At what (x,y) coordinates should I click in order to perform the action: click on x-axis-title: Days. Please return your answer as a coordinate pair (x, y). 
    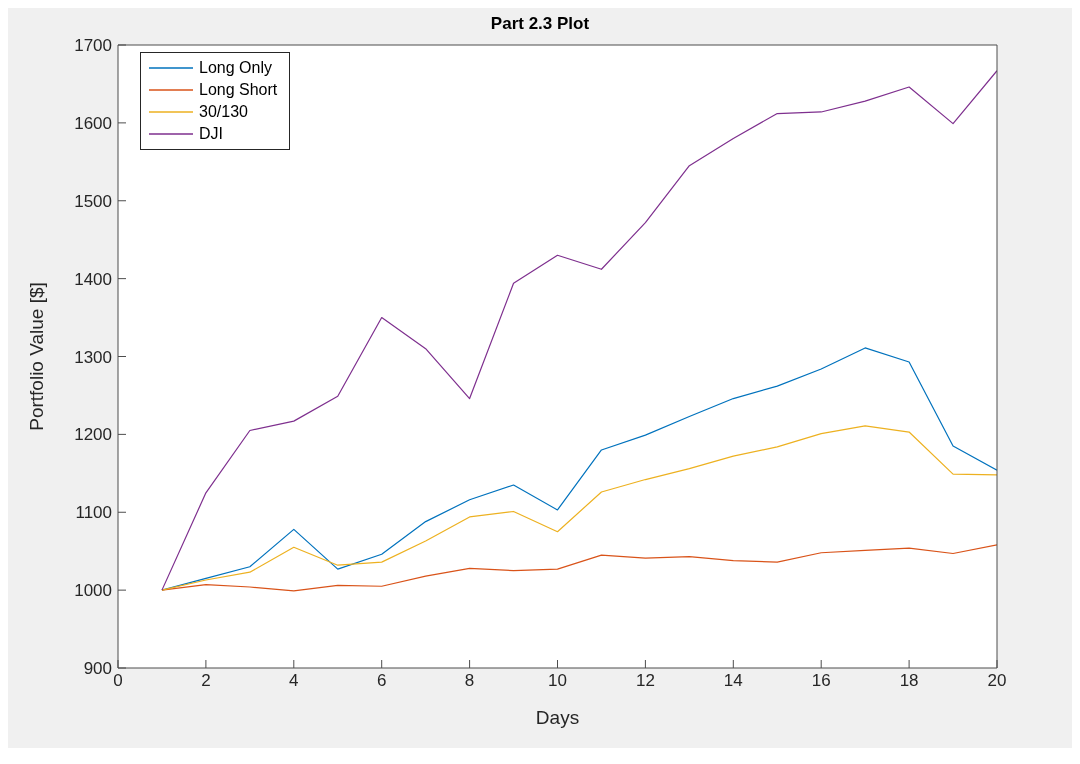
    Looking at the image, I should click on (557, 717).